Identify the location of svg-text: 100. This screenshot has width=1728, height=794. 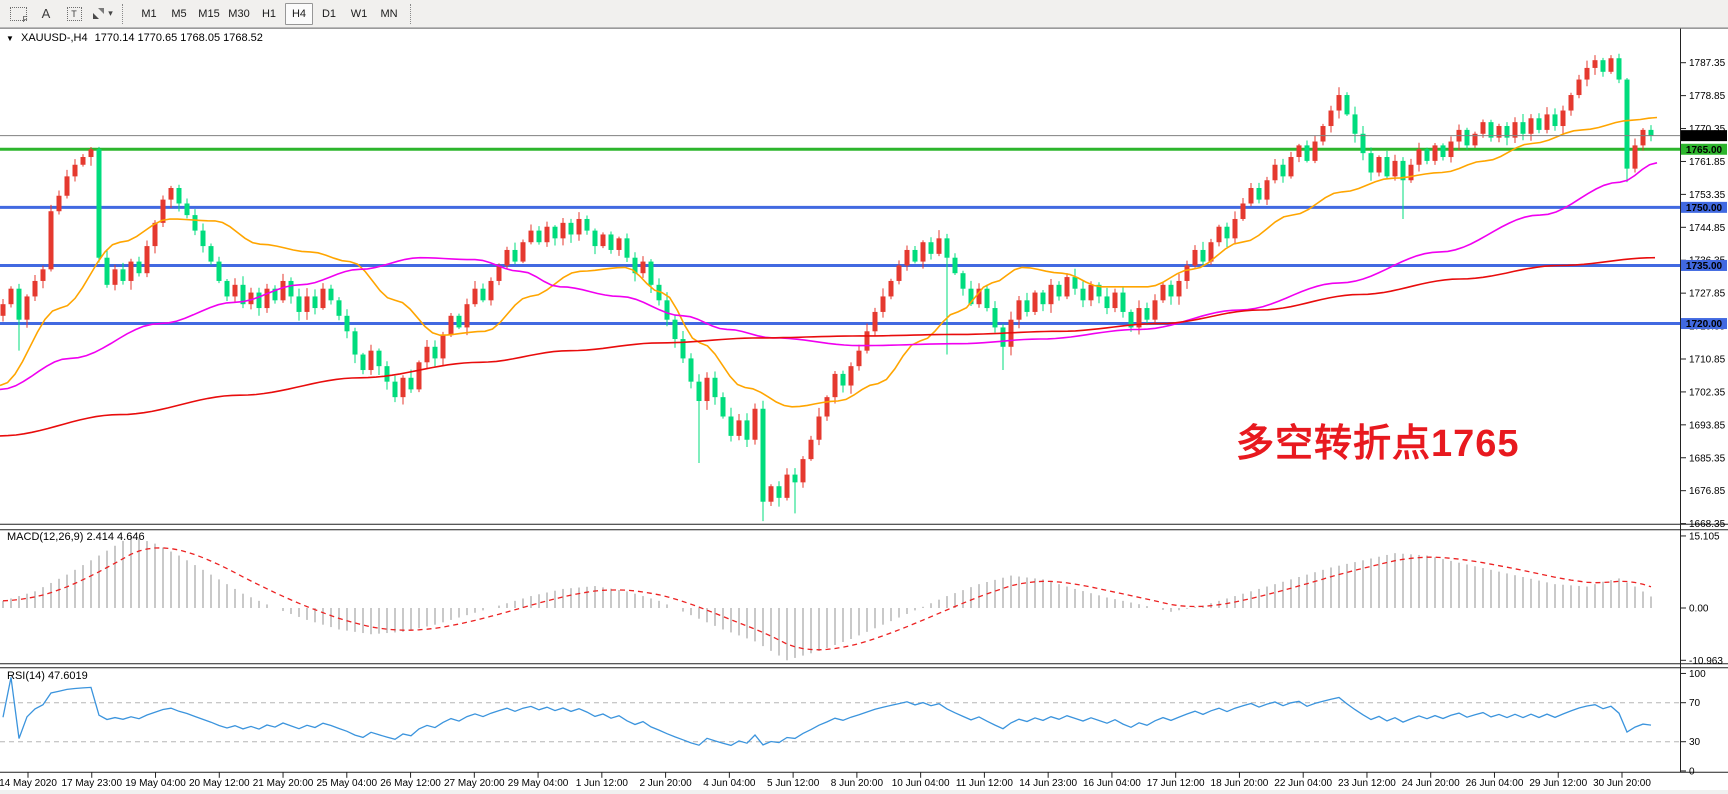
(1697, 674).